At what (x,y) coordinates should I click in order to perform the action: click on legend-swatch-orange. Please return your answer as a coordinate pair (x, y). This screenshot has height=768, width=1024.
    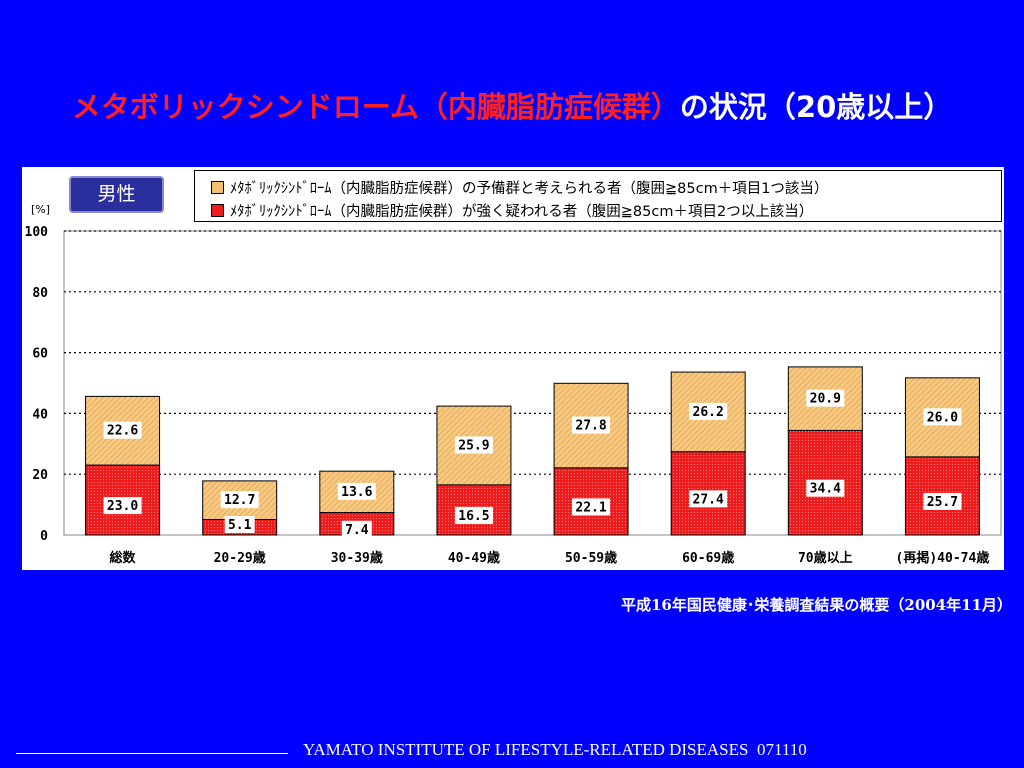
    Looking at the image, I should click on (217, 187).